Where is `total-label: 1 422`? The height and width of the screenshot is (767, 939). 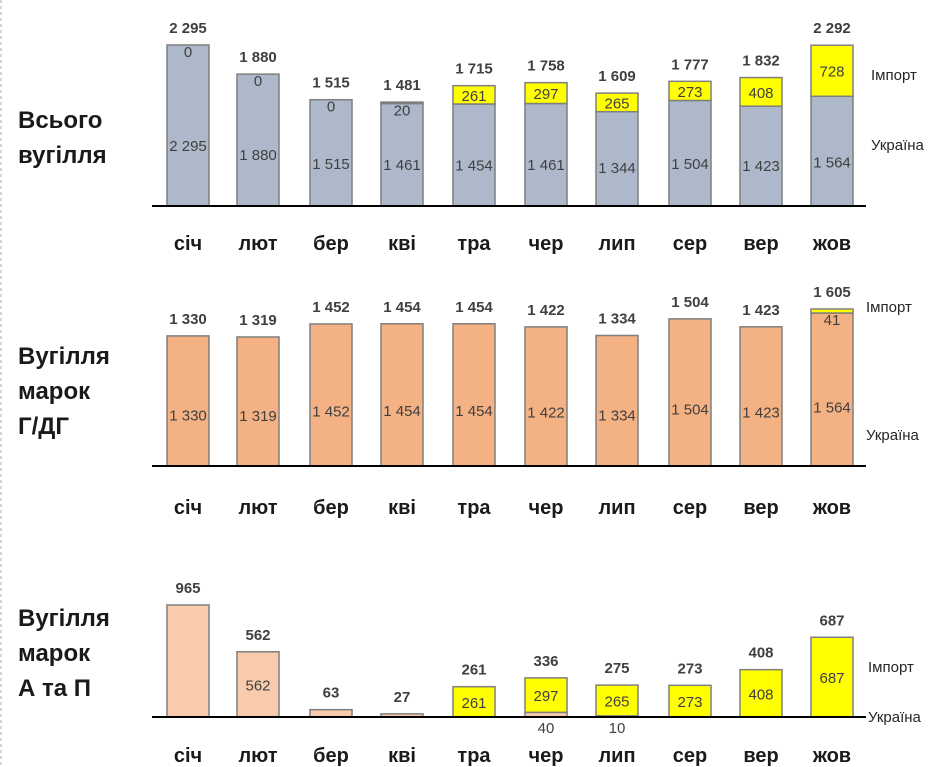
total-label: 1 422 is located at coordinates (546, 310).